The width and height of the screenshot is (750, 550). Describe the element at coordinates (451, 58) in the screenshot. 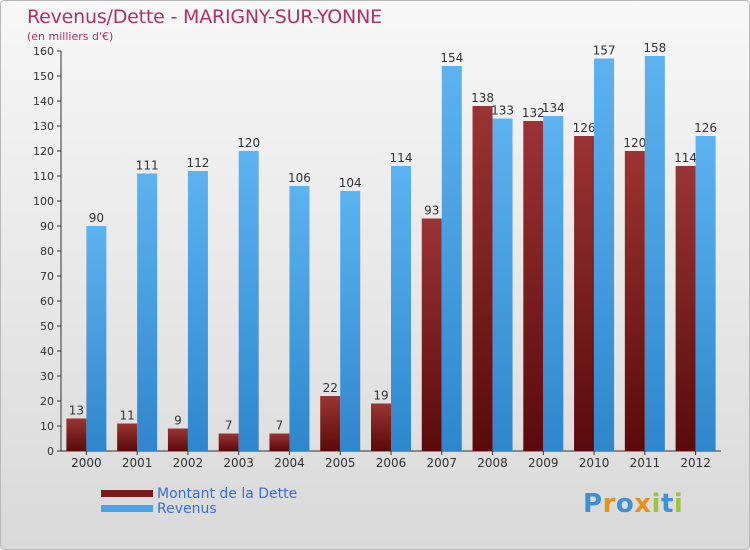

I see `data-label-revenus: 154` at that location.